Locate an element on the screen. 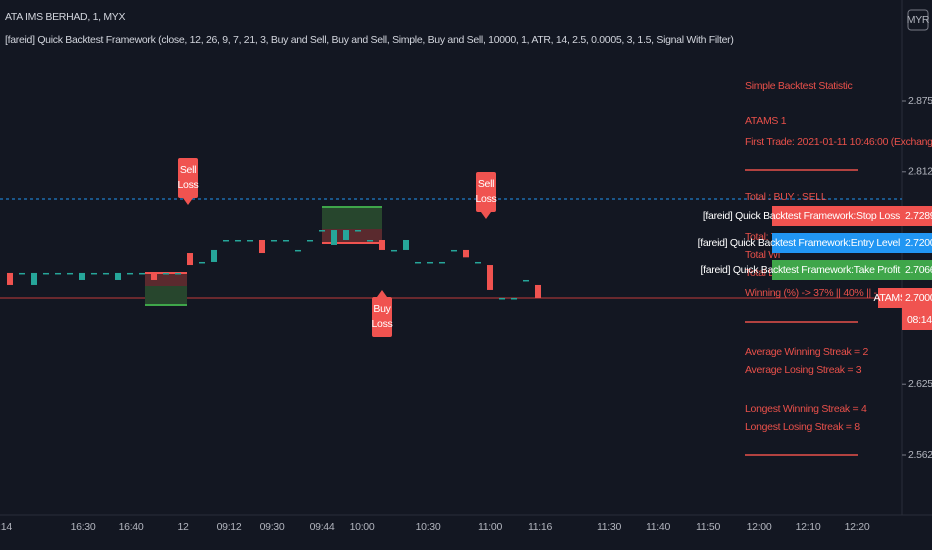 This screenshot has height=550, width=932. time-label: 09:44 is located at coordinates (322, 527).